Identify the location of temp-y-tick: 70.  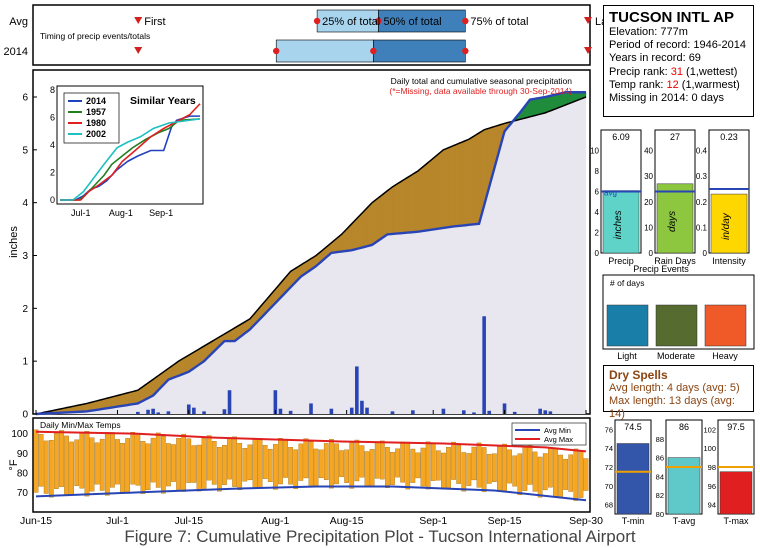
(23, 493).